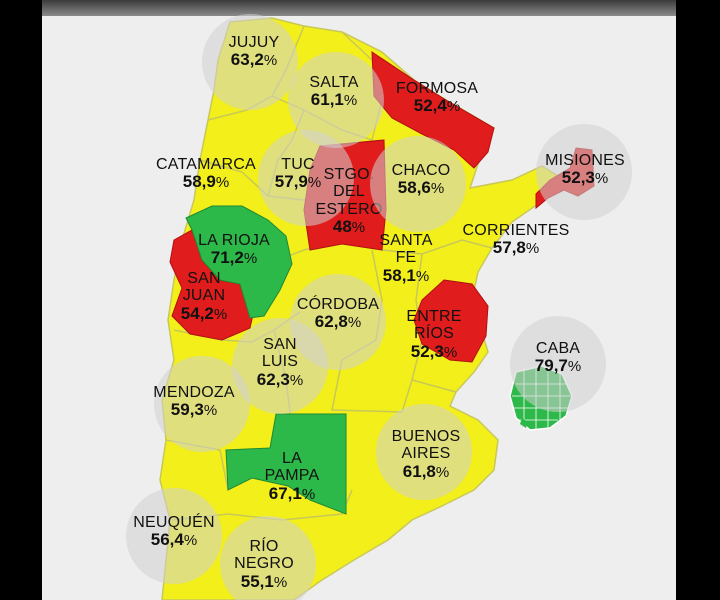 This screenshot has width=720, height=600. I want to click on catamarca-name: CATAMARCA, so click(206, 164).